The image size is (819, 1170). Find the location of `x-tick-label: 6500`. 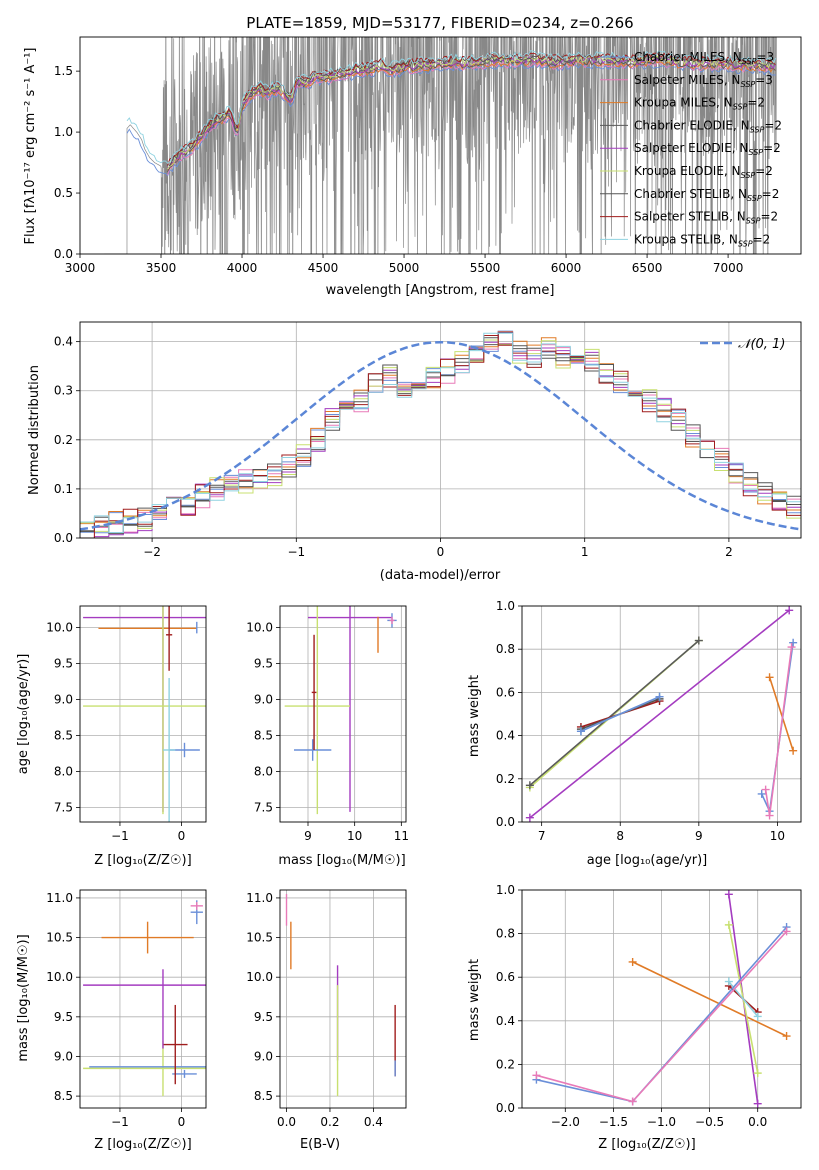

x-tick-label: 6500 is located at coordinates (647, 268).